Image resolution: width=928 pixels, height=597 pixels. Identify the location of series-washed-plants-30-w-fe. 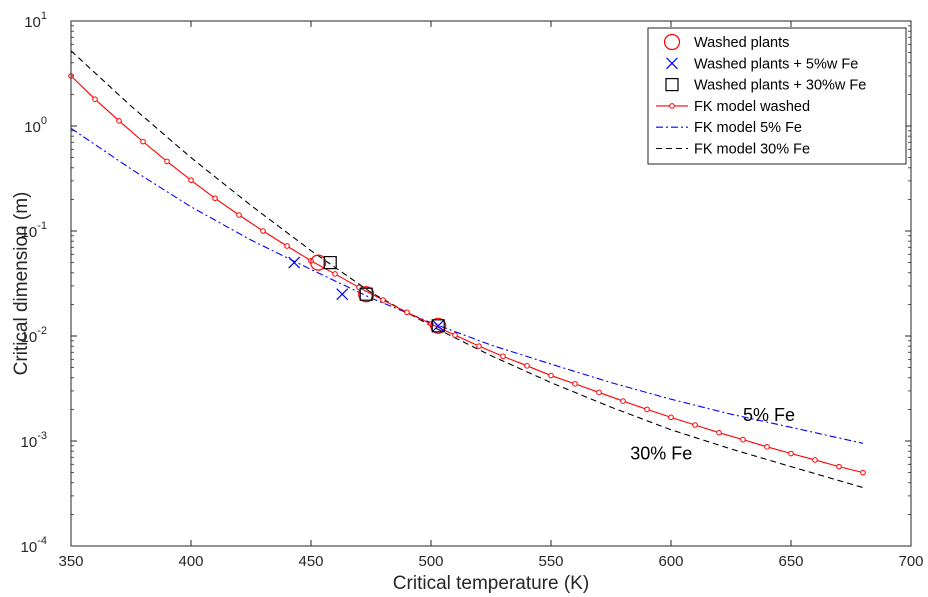
(384, 294).